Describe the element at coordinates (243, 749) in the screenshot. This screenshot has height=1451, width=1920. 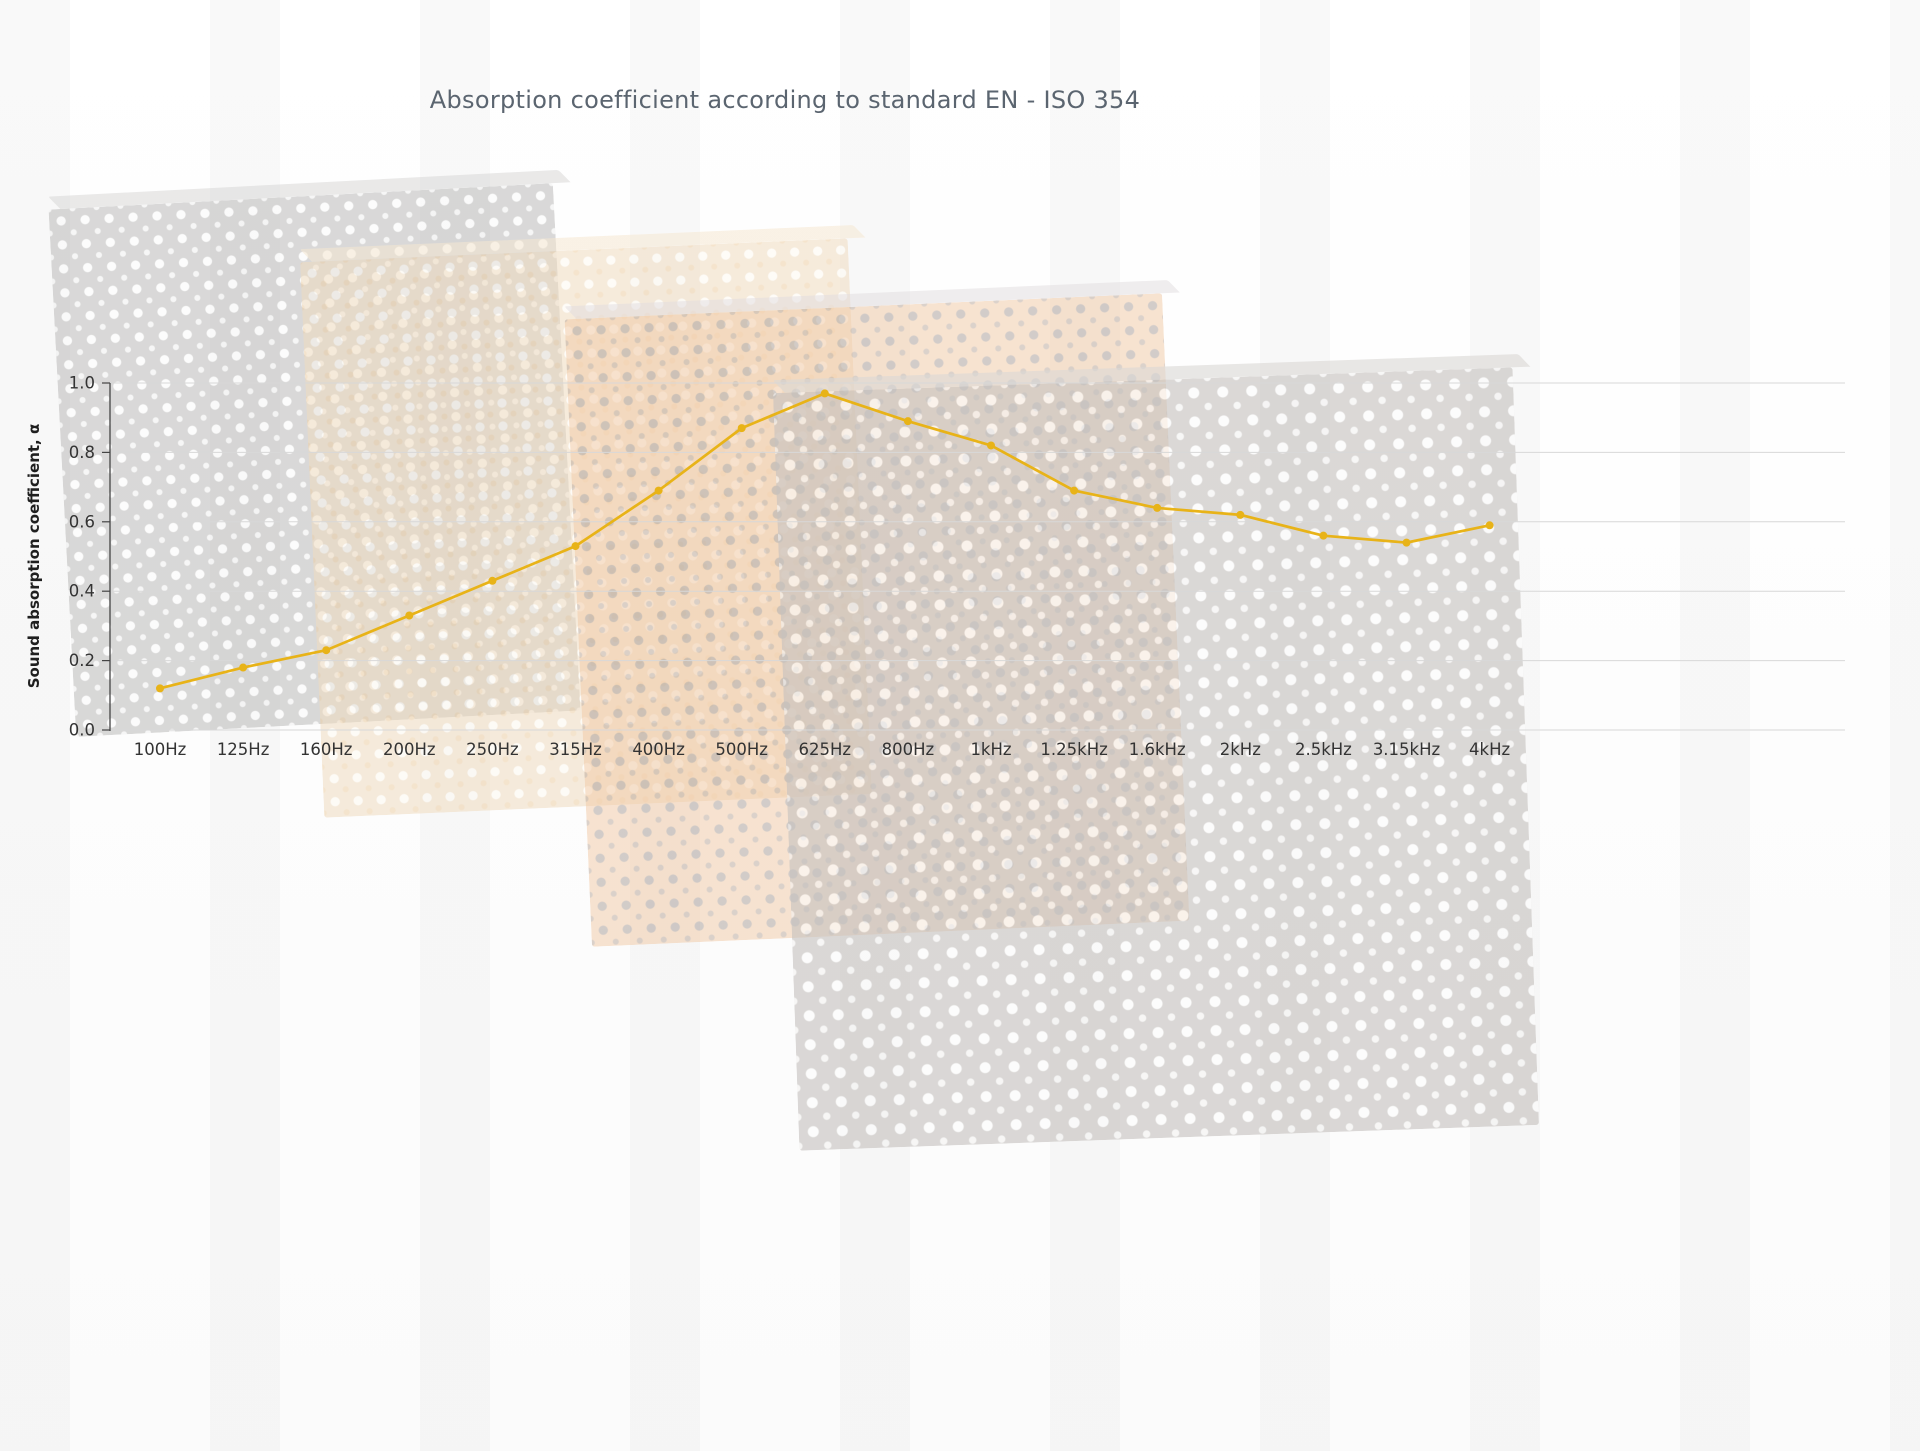
I see `x-tick-label: 125Hz` at that location.